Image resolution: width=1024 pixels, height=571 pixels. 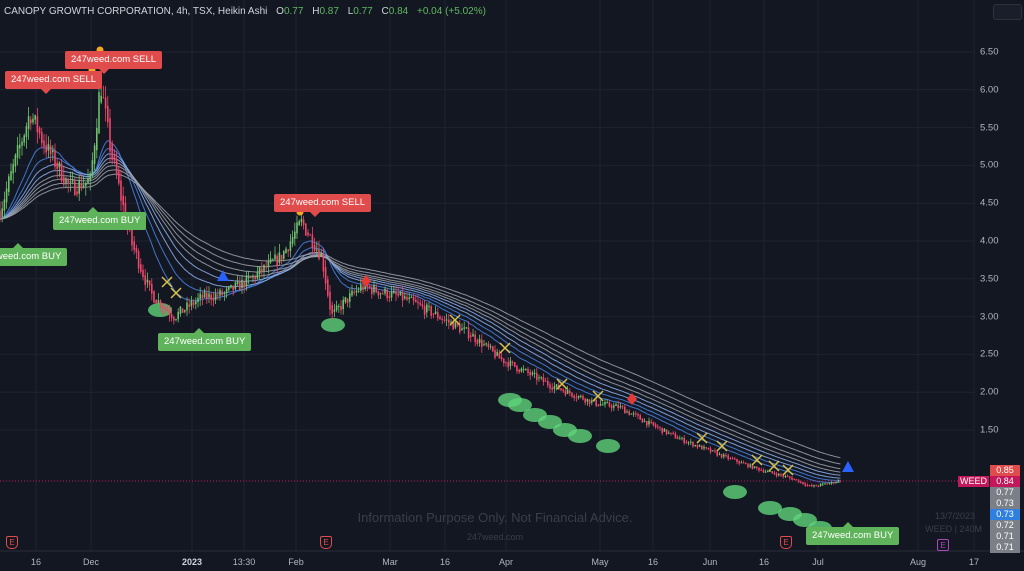 What do you see at coordinates (1005, 503) in the screenshot?
I see `price-tag: 0.73` at bounding box center [1005, 503].